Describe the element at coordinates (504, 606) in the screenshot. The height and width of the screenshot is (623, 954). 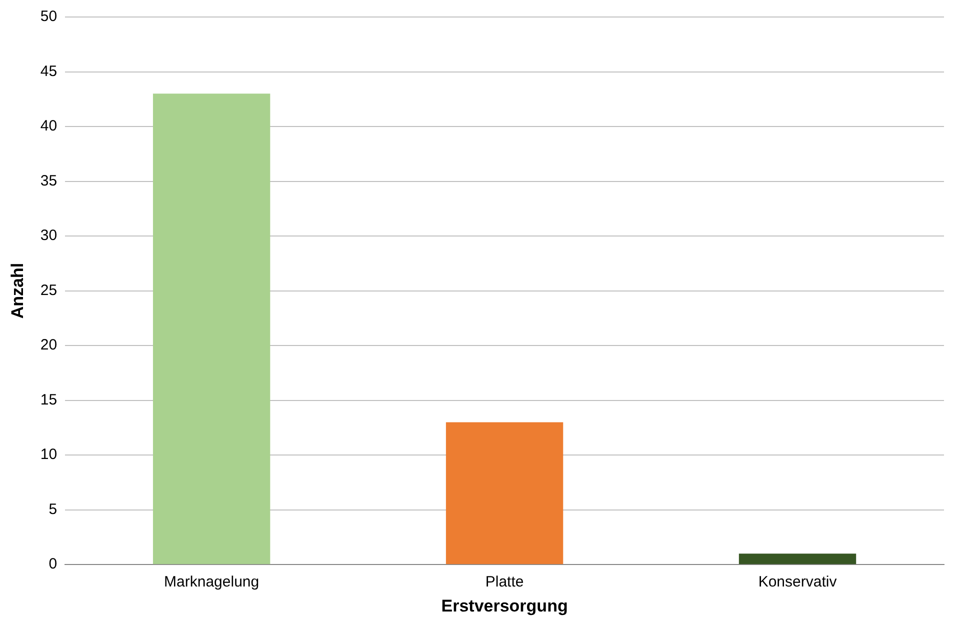
I see `x-axis-title: Erstversorgung` at that location.